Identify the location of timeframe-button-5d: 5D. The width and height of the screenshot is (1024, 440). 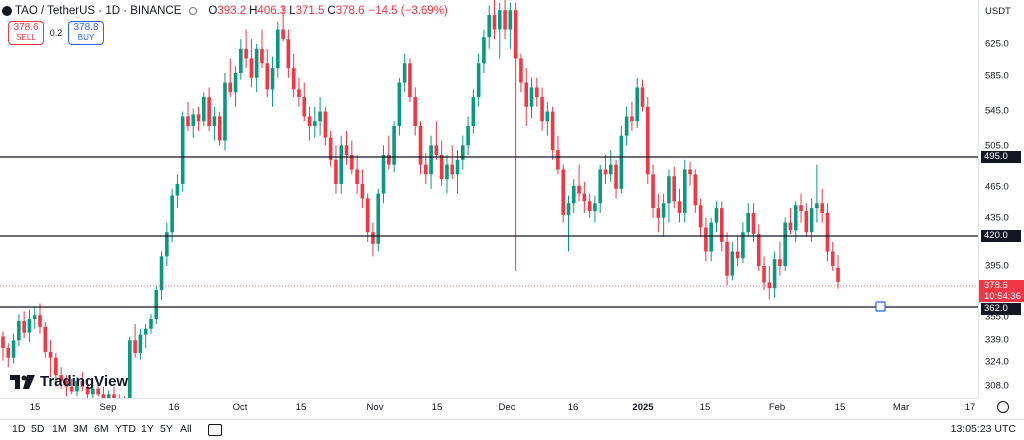
(38, 429).